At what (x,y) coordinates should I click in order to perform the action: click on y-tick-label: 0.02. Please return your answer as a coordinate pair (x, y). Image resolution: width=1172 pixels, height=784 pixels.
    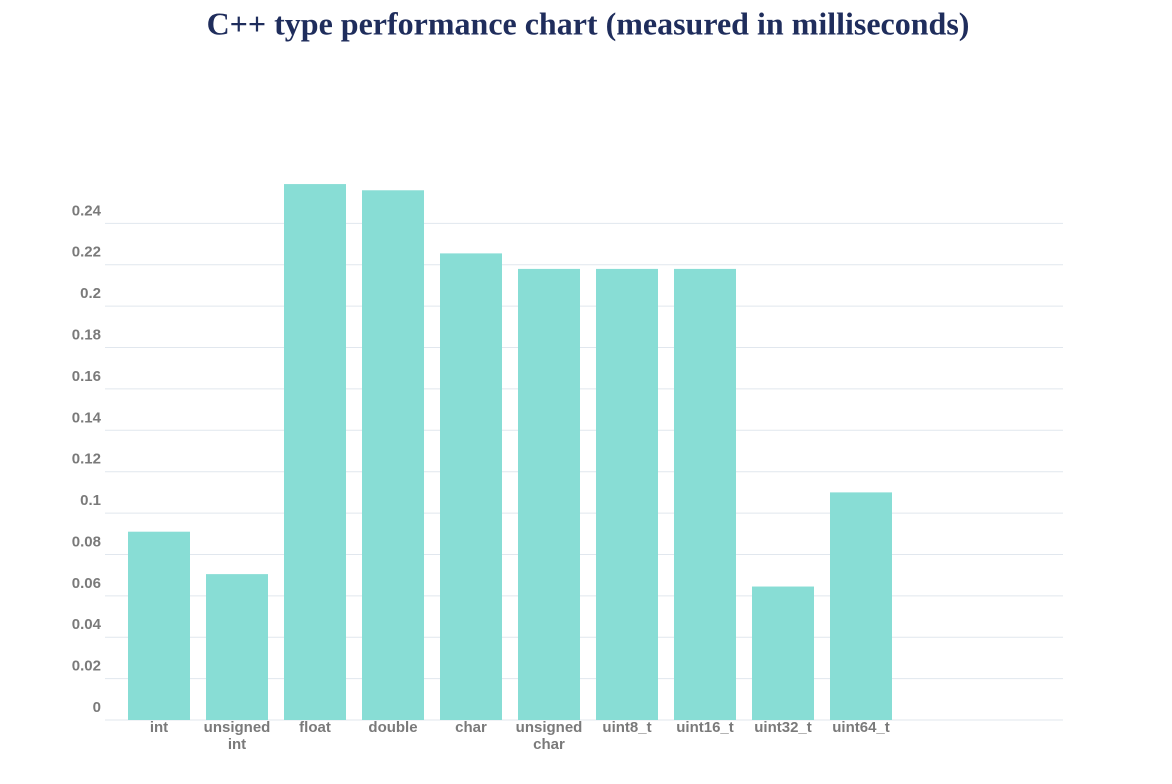
    Looking at the image, I should click on (86, 666).